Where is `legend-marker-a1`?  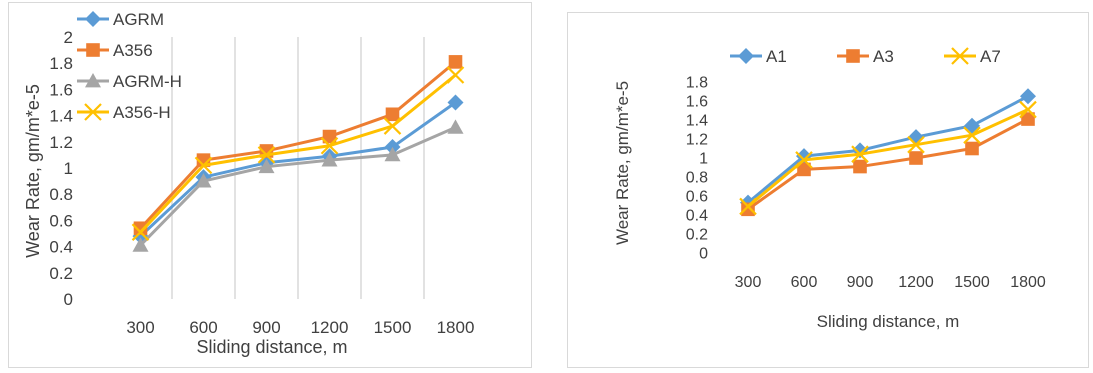
legend-marker-a1 is located at coordinates (746, 56).